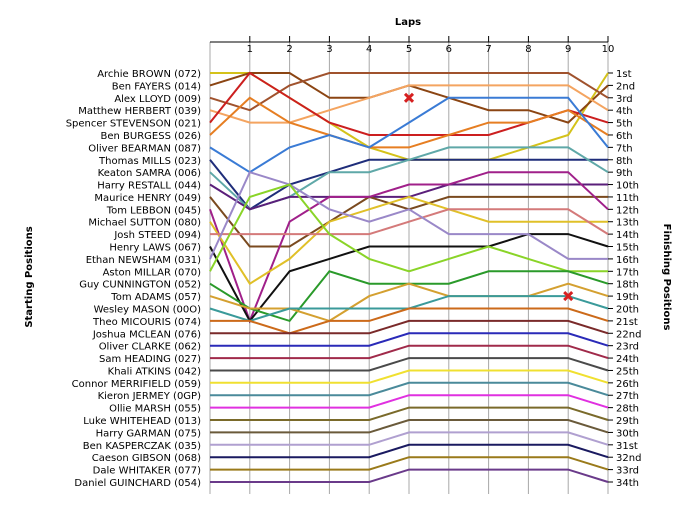 The image size is (700, 514). Describe the element at coordinates (136, 384) in the screenshot. I see `driver-label: Connor MERRIFIELD (059)` at that location.